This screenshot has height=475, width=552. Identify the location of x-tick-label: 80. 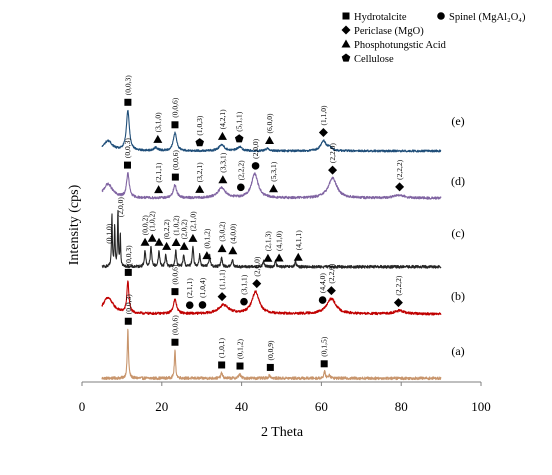
(401, 406).